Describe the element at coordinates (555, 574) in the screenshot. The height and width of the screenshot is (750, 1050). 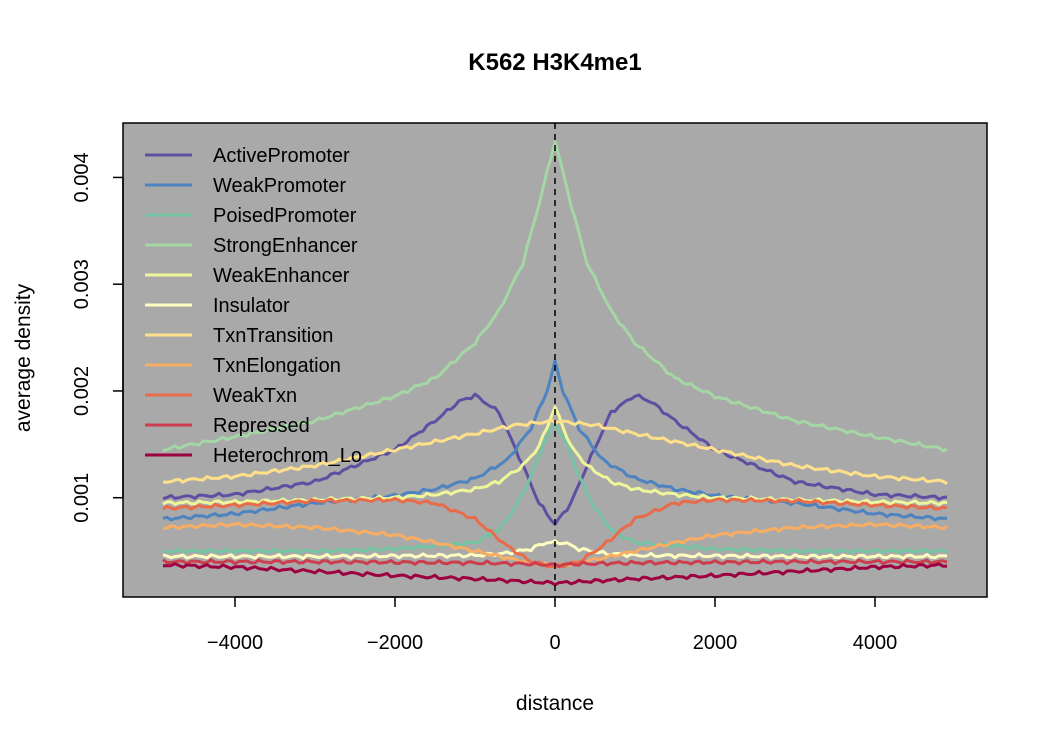
I see `series-line-Heterochrom_Lo` at that location.